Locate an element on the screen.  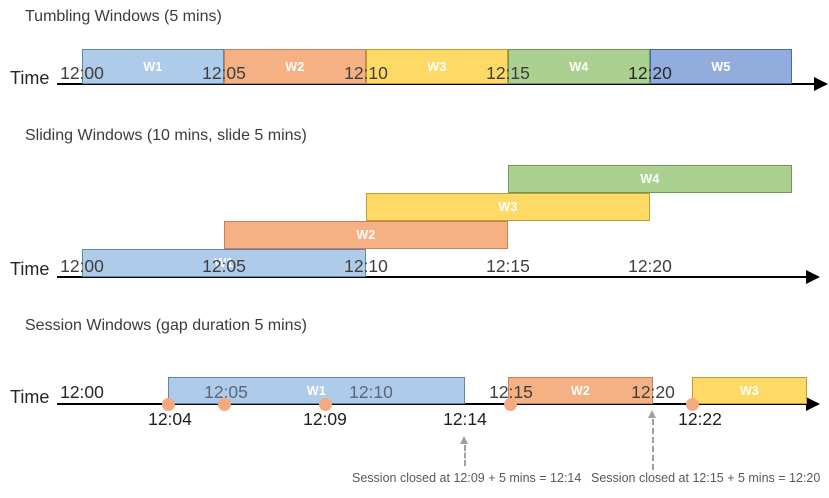
sliding-window-w3: W3 is located at coordinates (508, 207).